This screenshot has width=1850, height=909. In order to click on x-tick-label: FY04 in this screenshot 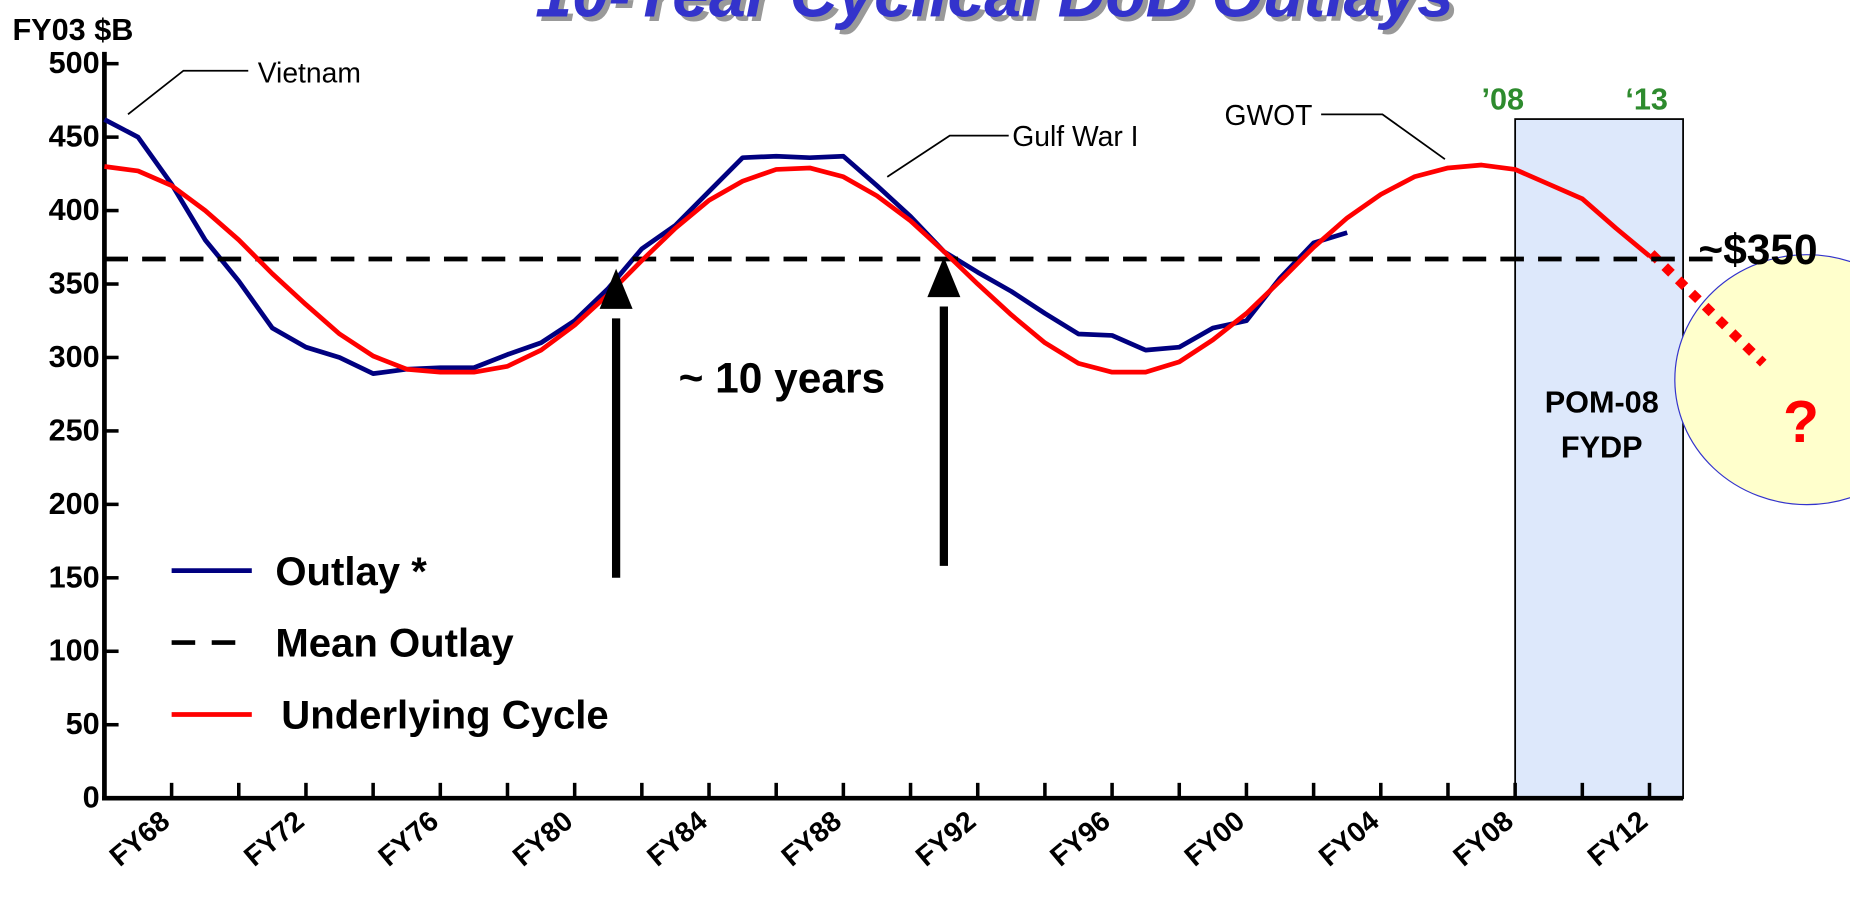, I will do `click(1348, 838)`.